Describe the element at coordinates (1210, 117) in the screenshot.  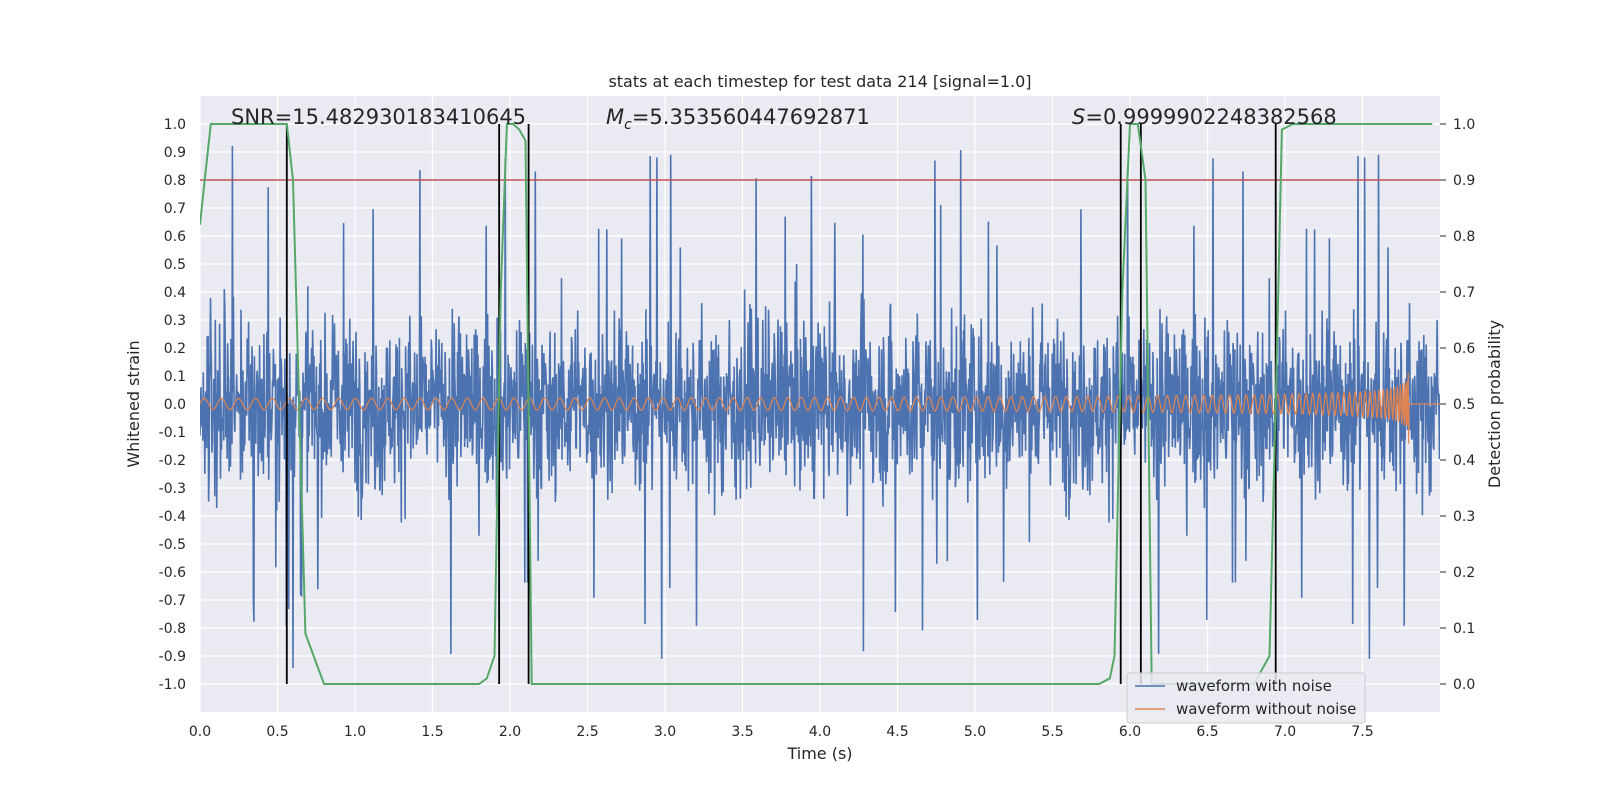
I see `s-value: =0.9999902248382568` at that location.